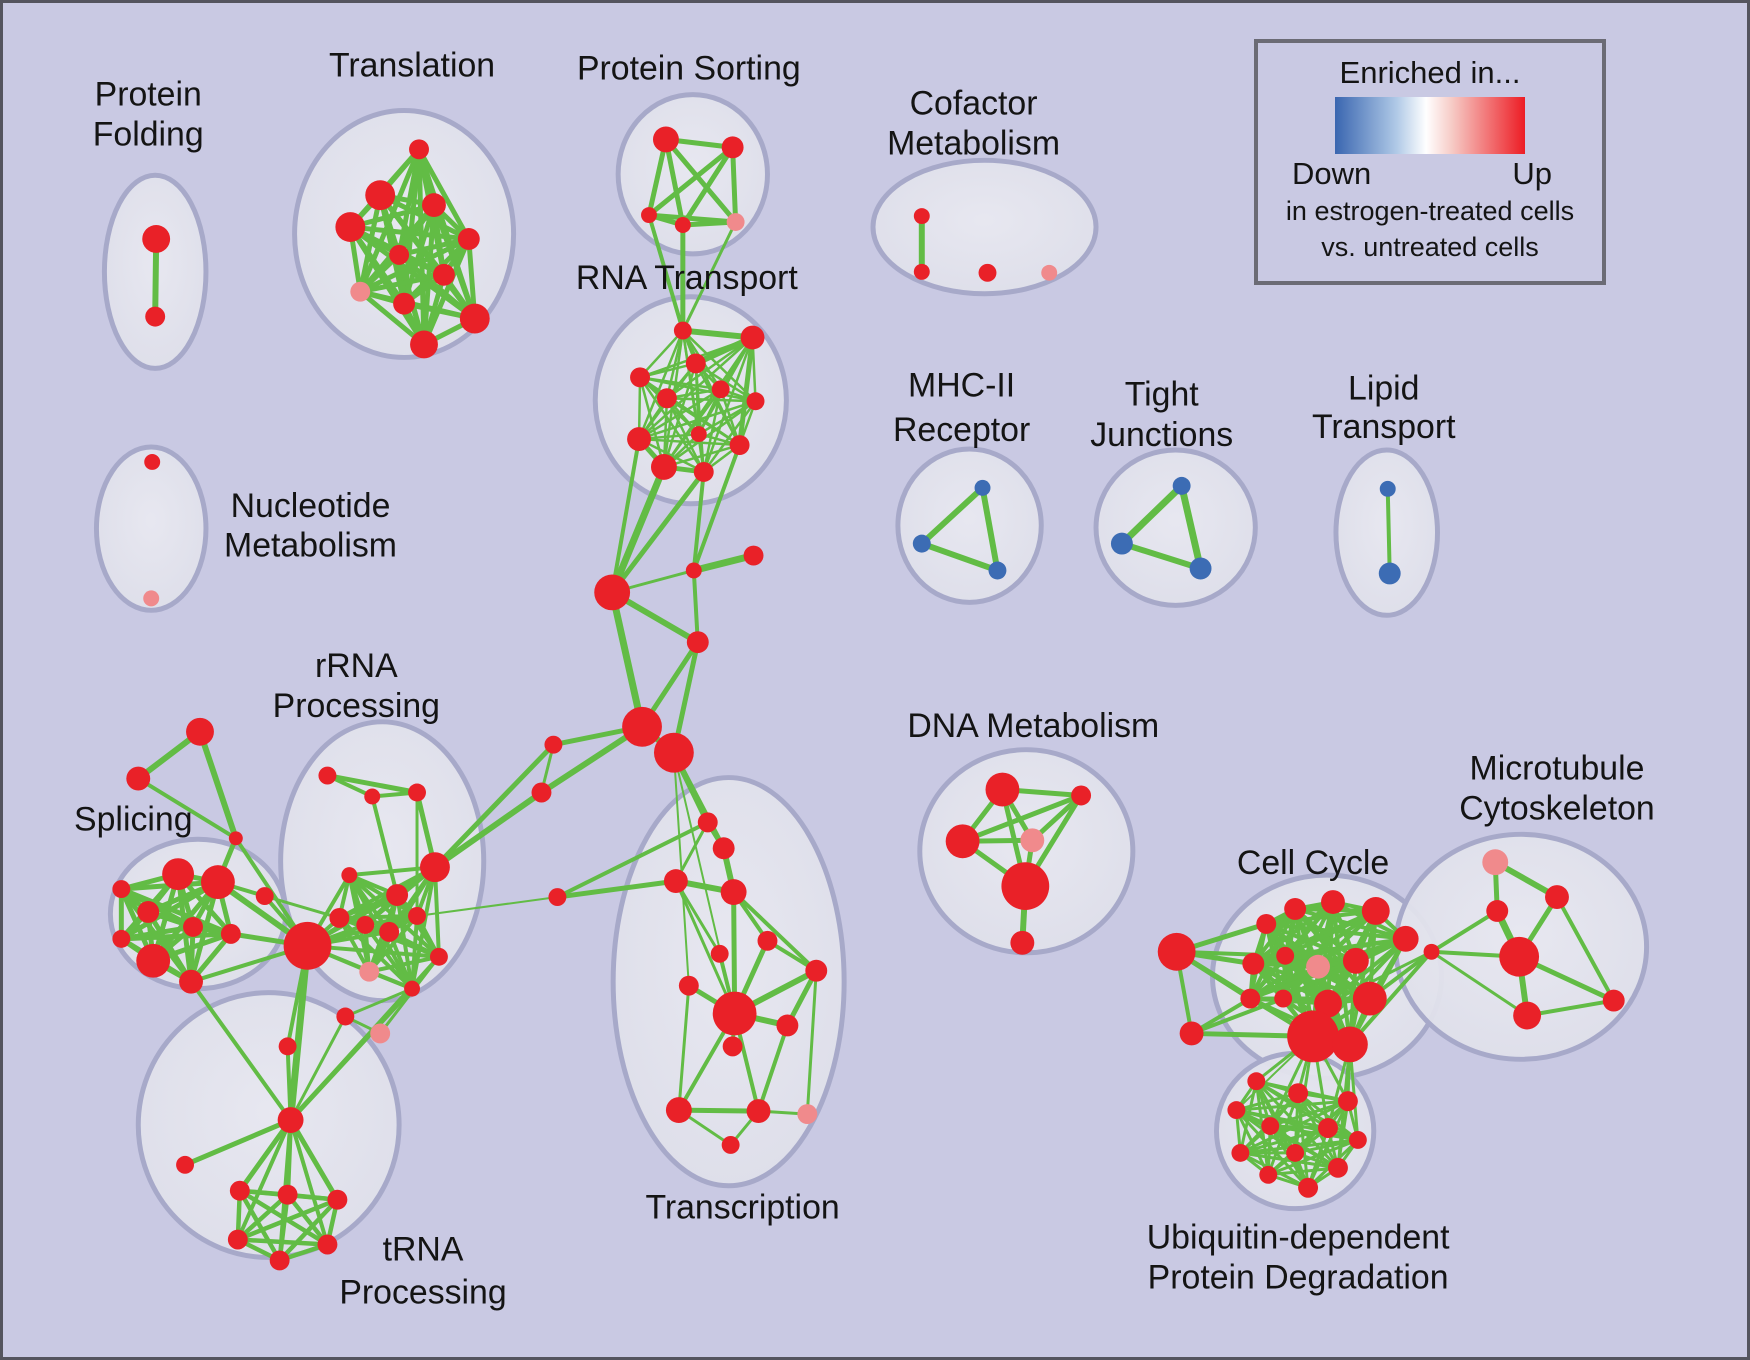 This screenshot has width=1750, height=1360. Describe the element at coordinates (1318, 966) in the screenshot. I see `node-cc10` at that location.